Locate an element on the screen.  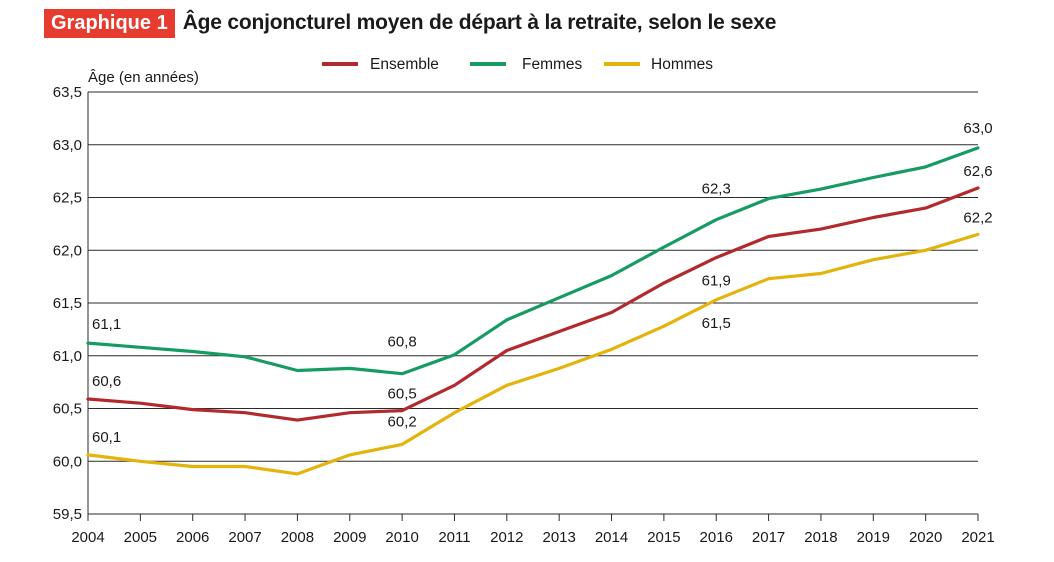
y-tick-label: 60,0 is located at coordinates (67, 461).